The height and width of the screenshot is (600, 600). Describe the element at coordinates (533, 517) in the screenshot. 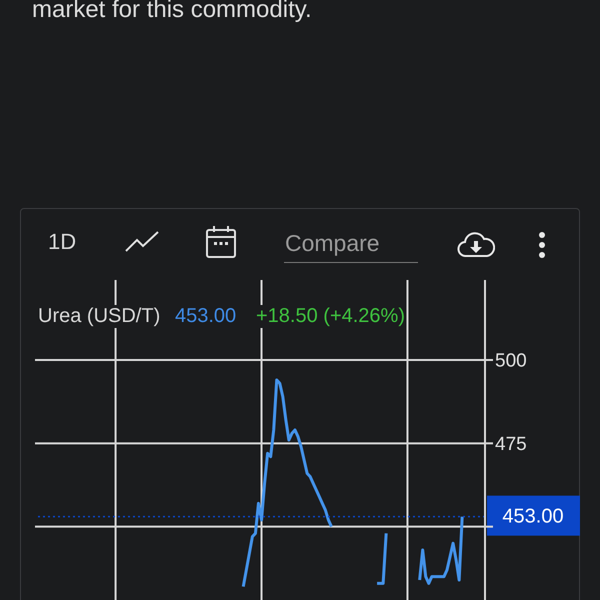

I see `ref-line-label: 453.00` at that location.